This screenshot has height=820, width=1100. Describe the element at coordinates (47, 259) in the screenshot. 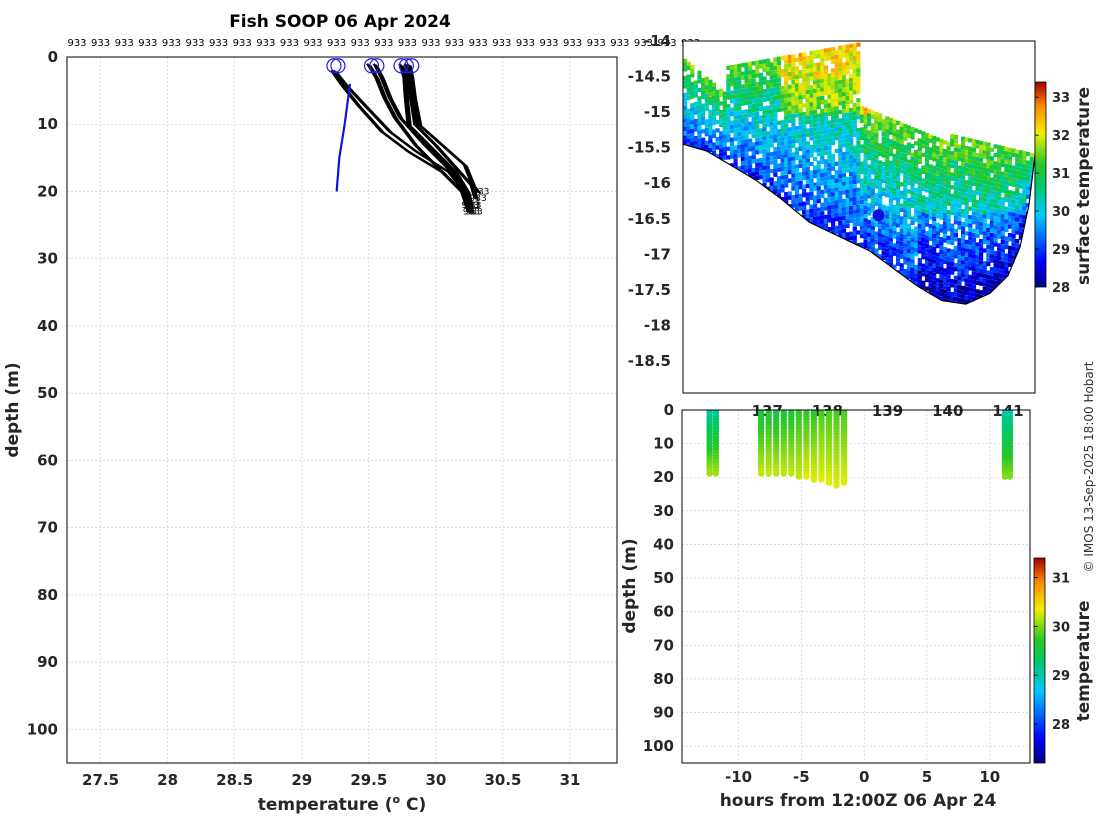

I see `profile-y-tick-label: 30` at that location.